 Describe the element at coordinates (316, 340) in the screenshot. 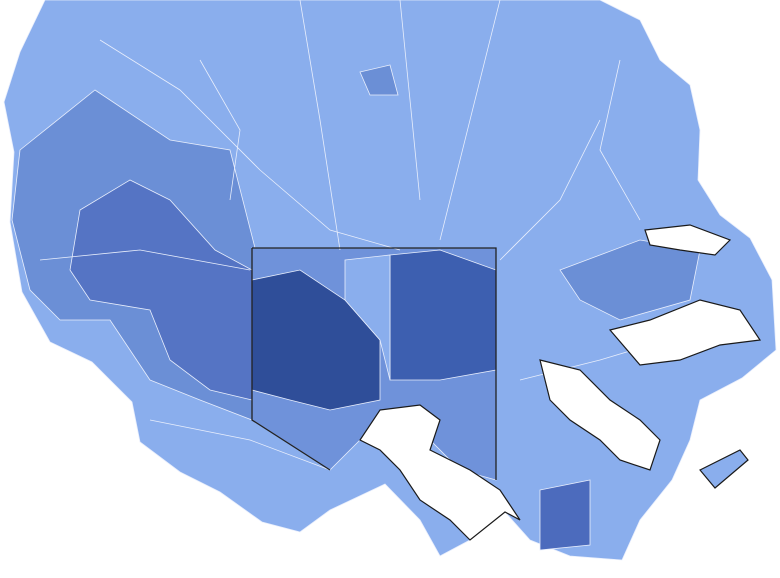

I see `city-west-dark` at that location.